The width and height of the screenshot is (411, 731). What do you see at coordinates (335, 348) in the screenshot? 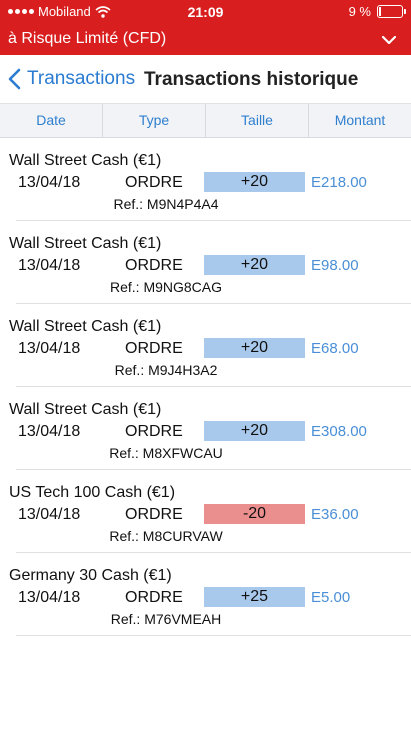
I see `transaction-amount: E68.00` at bounding box center [335, 348].